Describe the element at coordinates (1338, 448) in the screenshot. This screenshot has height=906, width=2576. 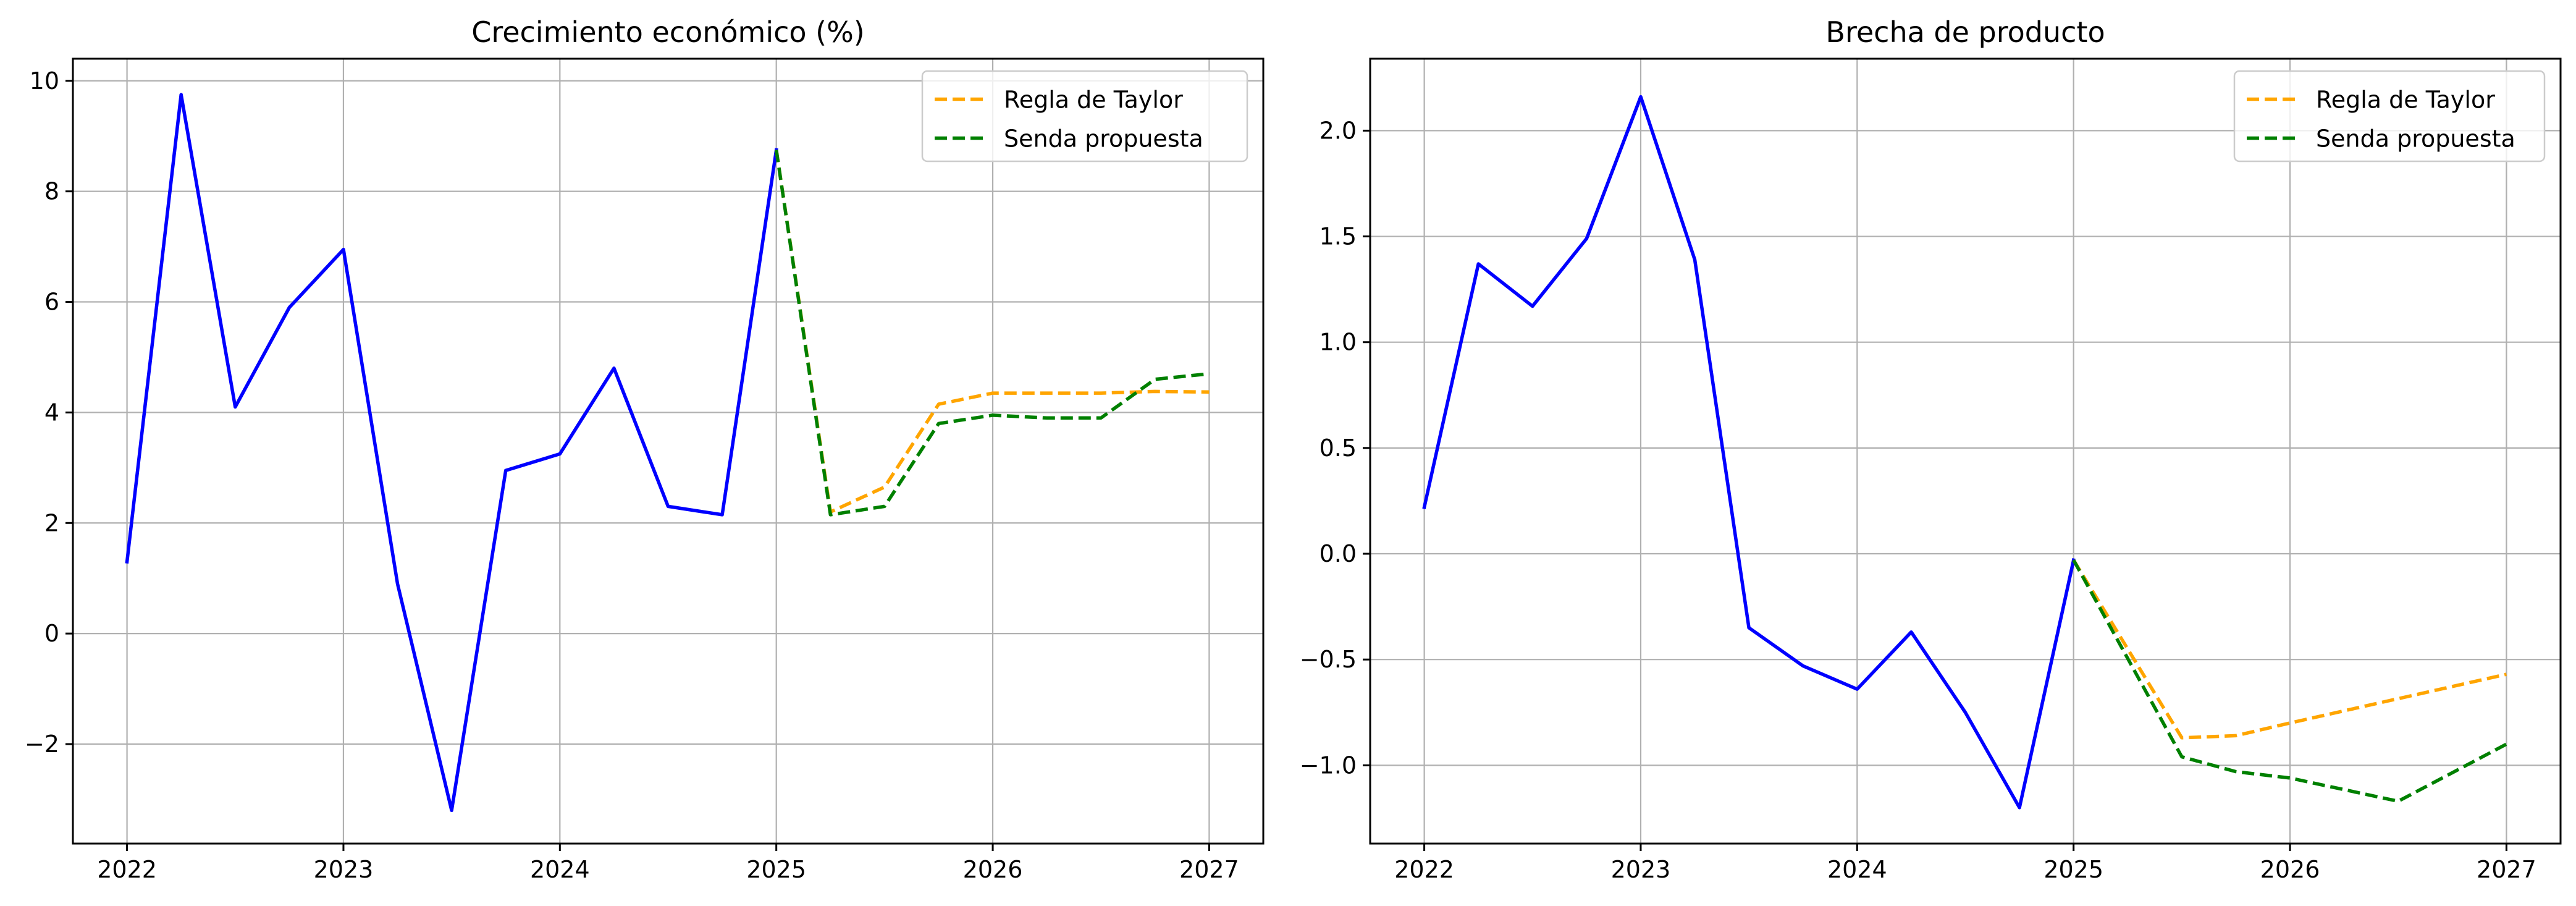
I see `y-tick-label: 0.5` at that location.